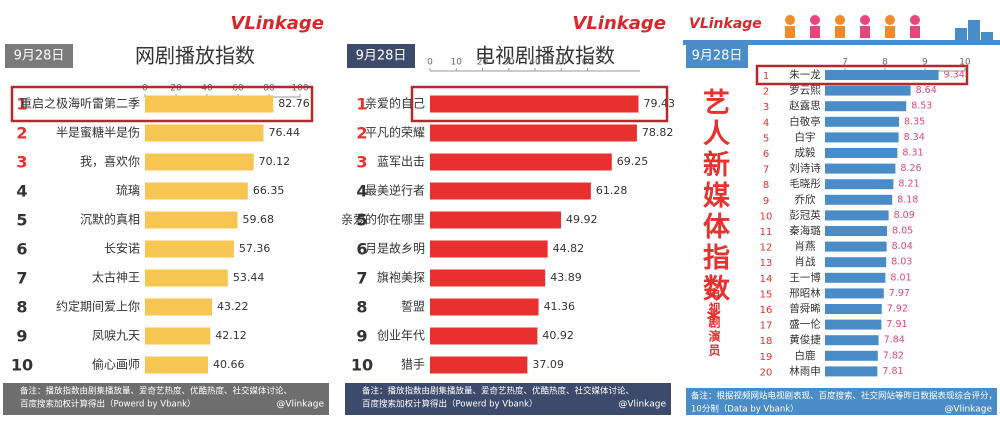 This screenshot has width=1000, height=421. Describe the element at coordinates (582, 219) in the screenshot. I see `value-label: 49.92` at that location.